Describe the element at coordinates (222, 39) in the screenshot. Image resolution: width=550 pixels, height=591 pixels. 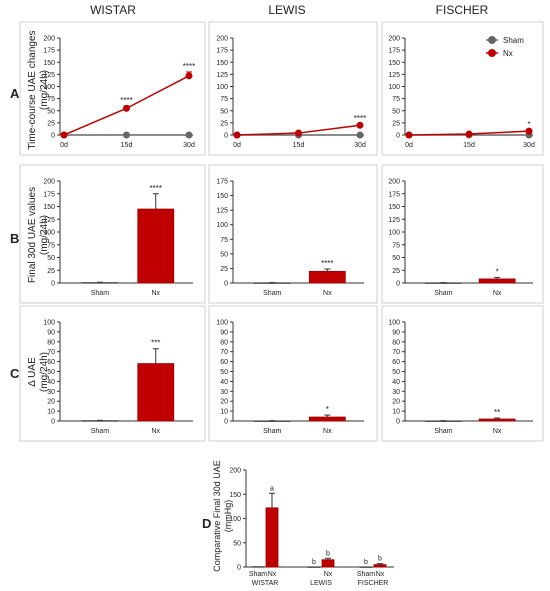
I see `panel-a-lewis-y-tick-label: 200` at that location.